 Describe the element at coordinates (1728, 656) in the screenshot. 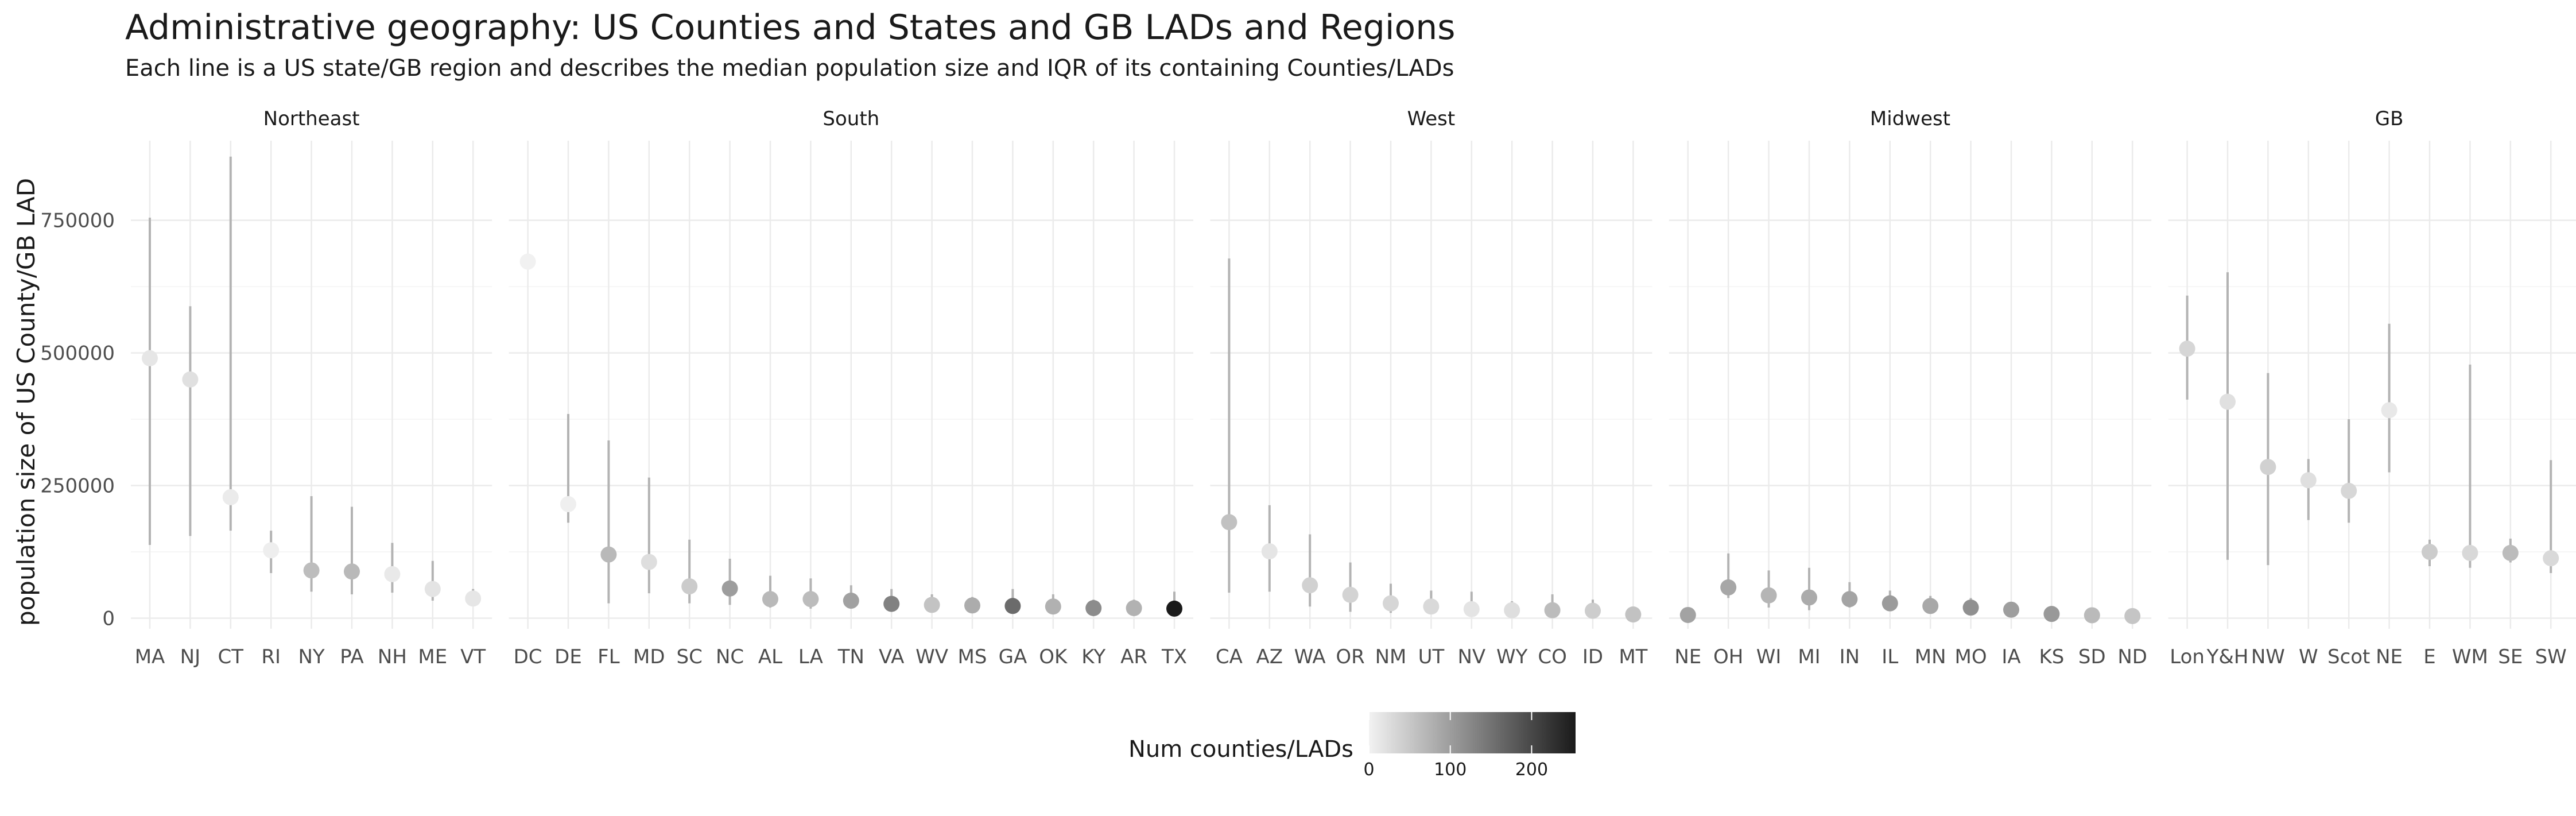

I see `x-tick-label: OH` at that location.